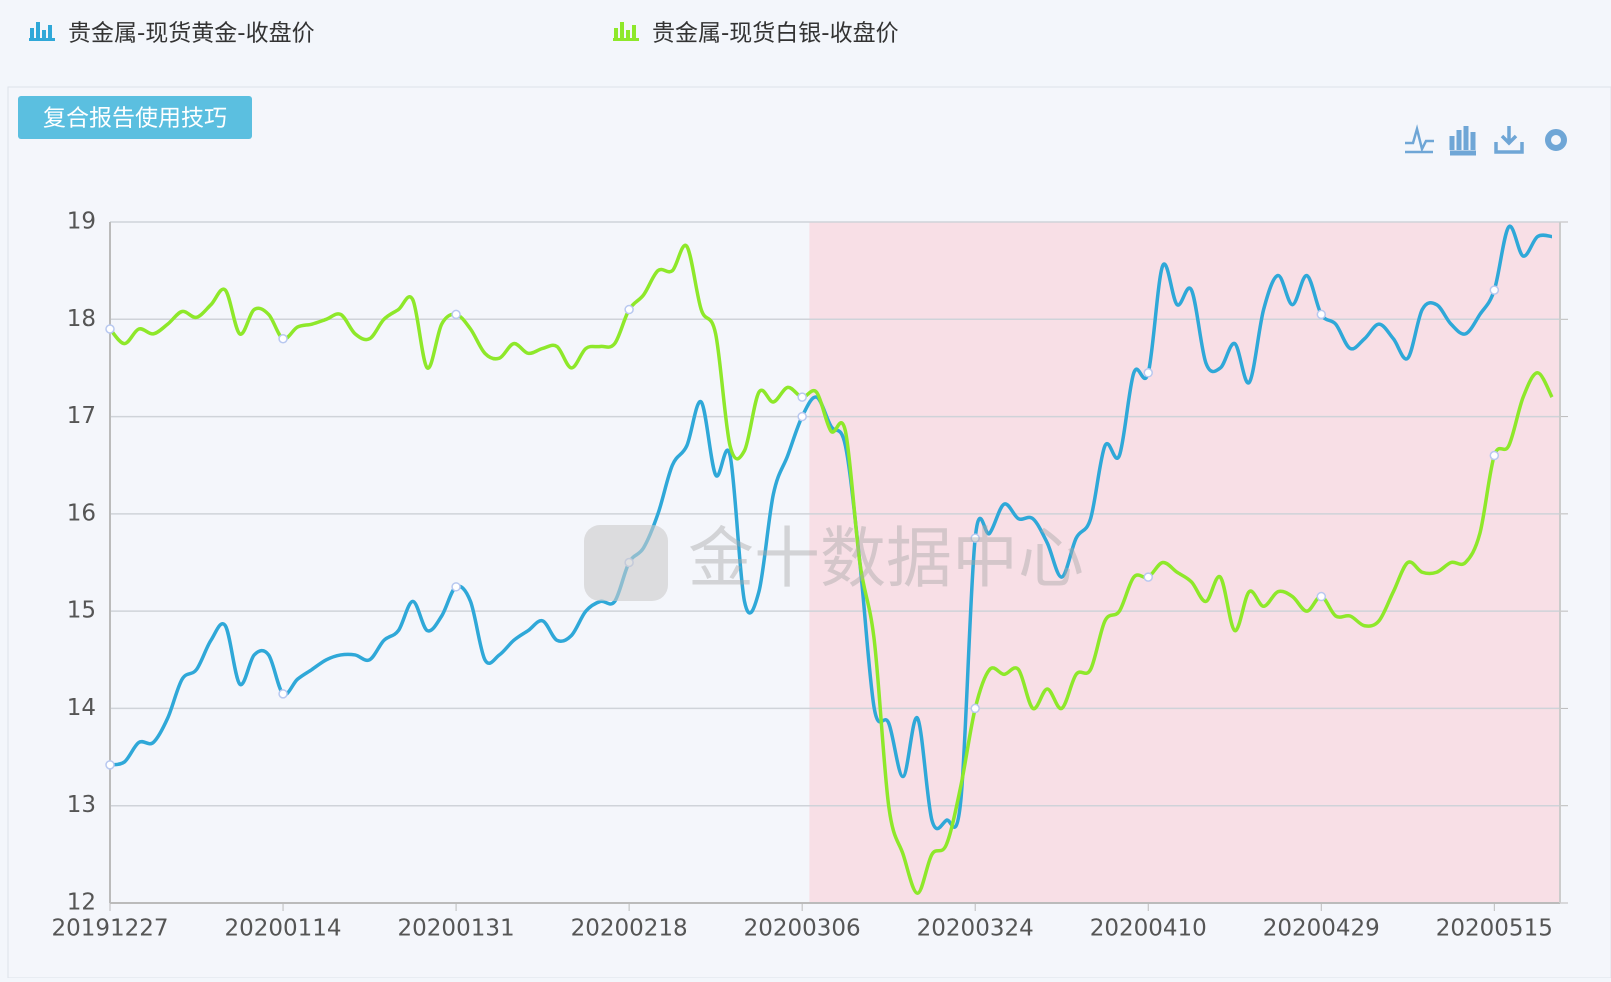 The width and height of the screenshot is (1611, 982). Describe the element at coordinates (886, 558) in the screenshot. I see `watermark: 金十数据中心` at that location.